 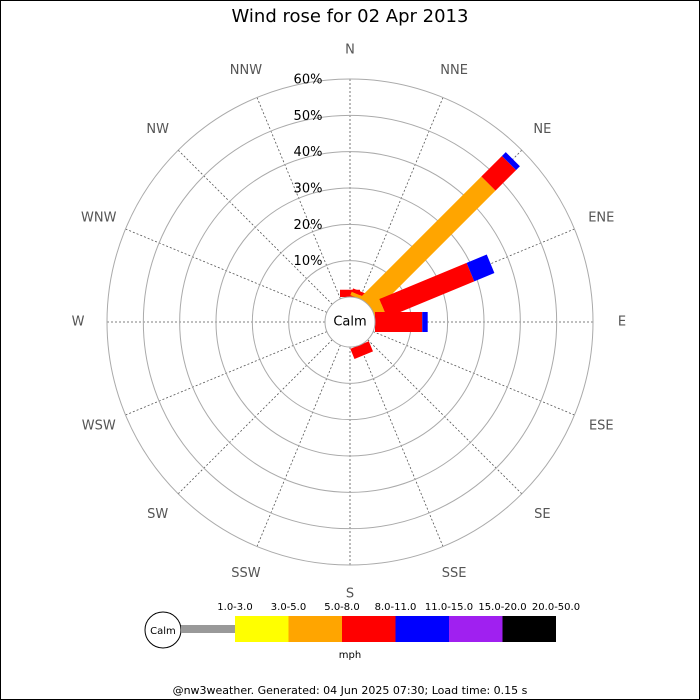 I want to click on legend-unit: mph, so click(x=350, y=655).